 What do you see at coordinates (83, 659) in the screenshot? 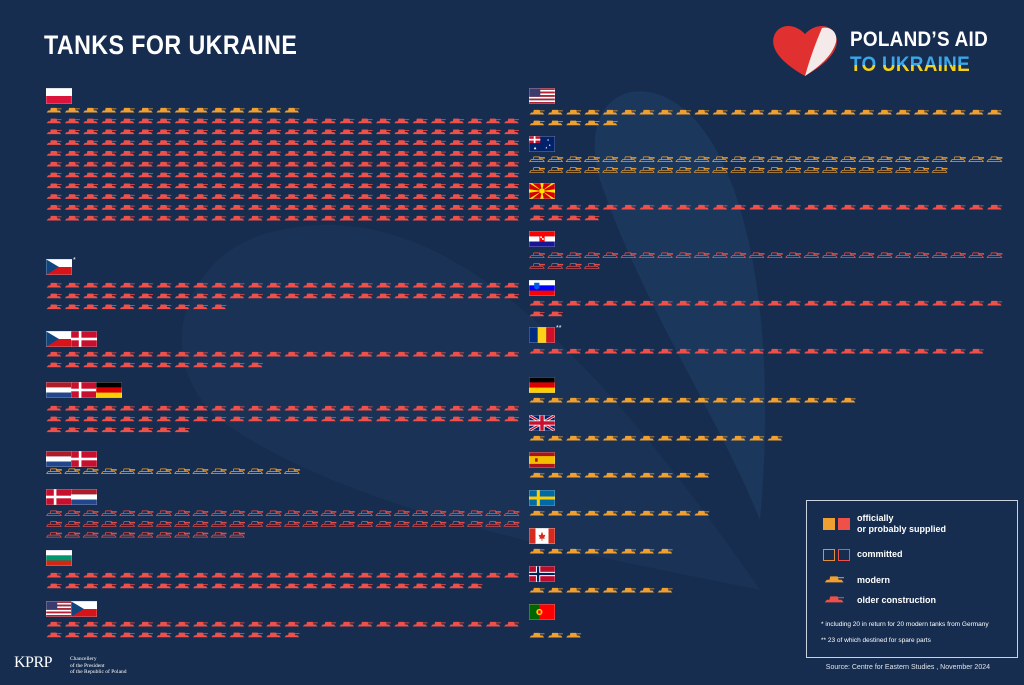
I see `kprp-sub1: Chancellery` at bounding box center [83, 659].